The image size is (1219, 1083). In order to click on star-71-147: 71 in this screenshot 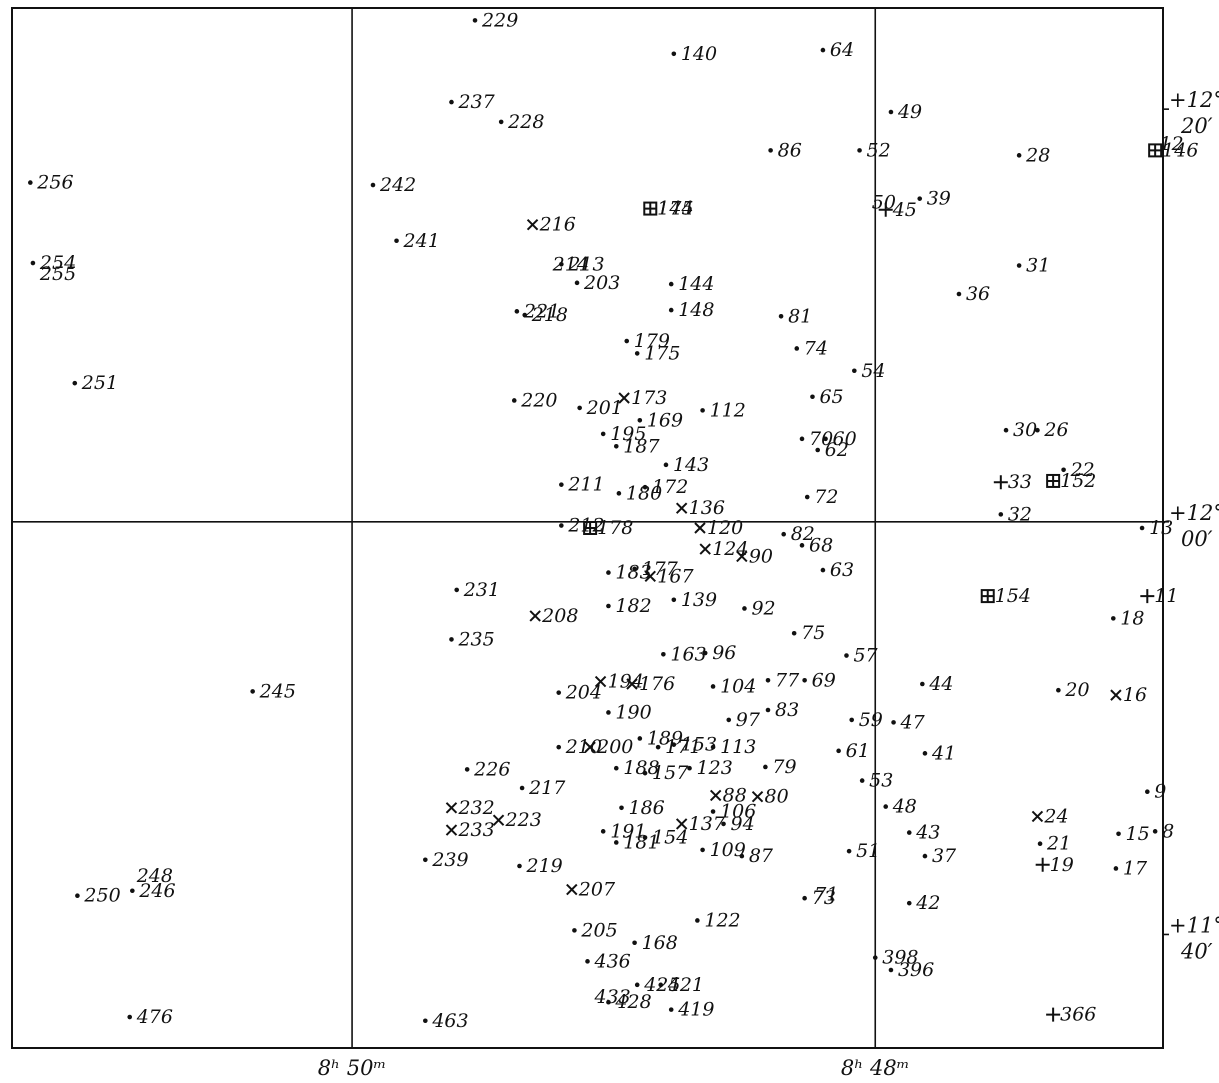, I will do `click(826, 894)`.